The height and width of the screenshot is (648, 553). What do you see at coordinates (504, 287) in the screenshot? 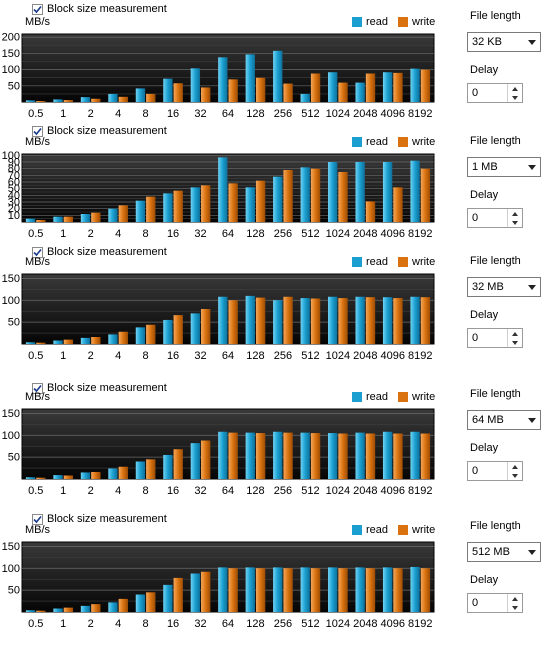
I see `file-length-select: 32 MB` at bounding box center [504, 287].